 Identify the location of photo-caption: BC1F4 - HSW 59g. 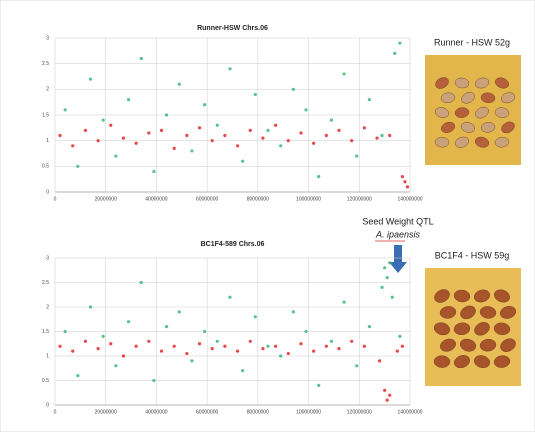
(472, 255).